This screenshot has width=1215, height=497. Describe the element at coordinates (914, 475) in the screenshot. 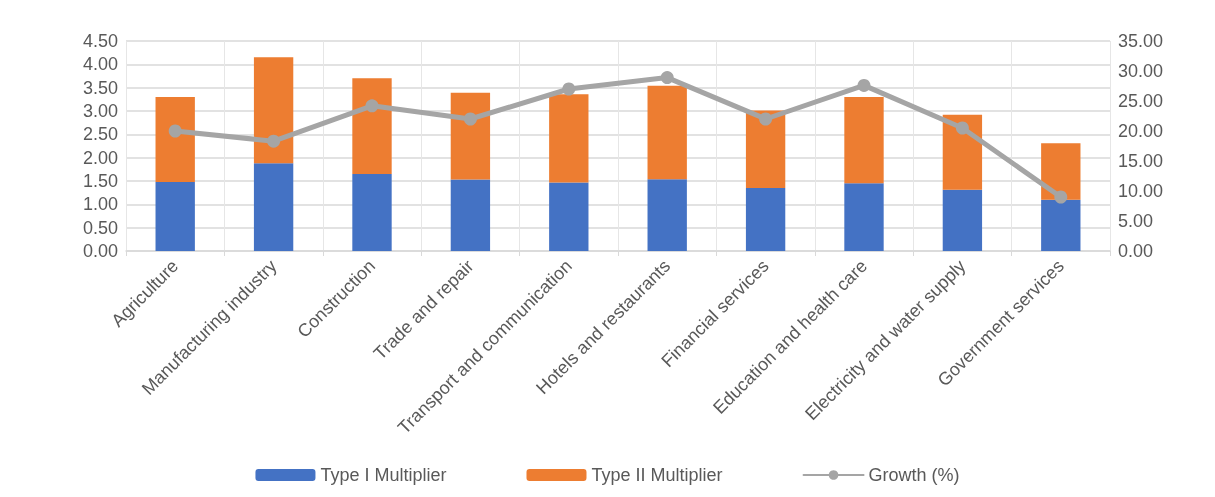

I see `legend-label: Growth (%)` at that location.